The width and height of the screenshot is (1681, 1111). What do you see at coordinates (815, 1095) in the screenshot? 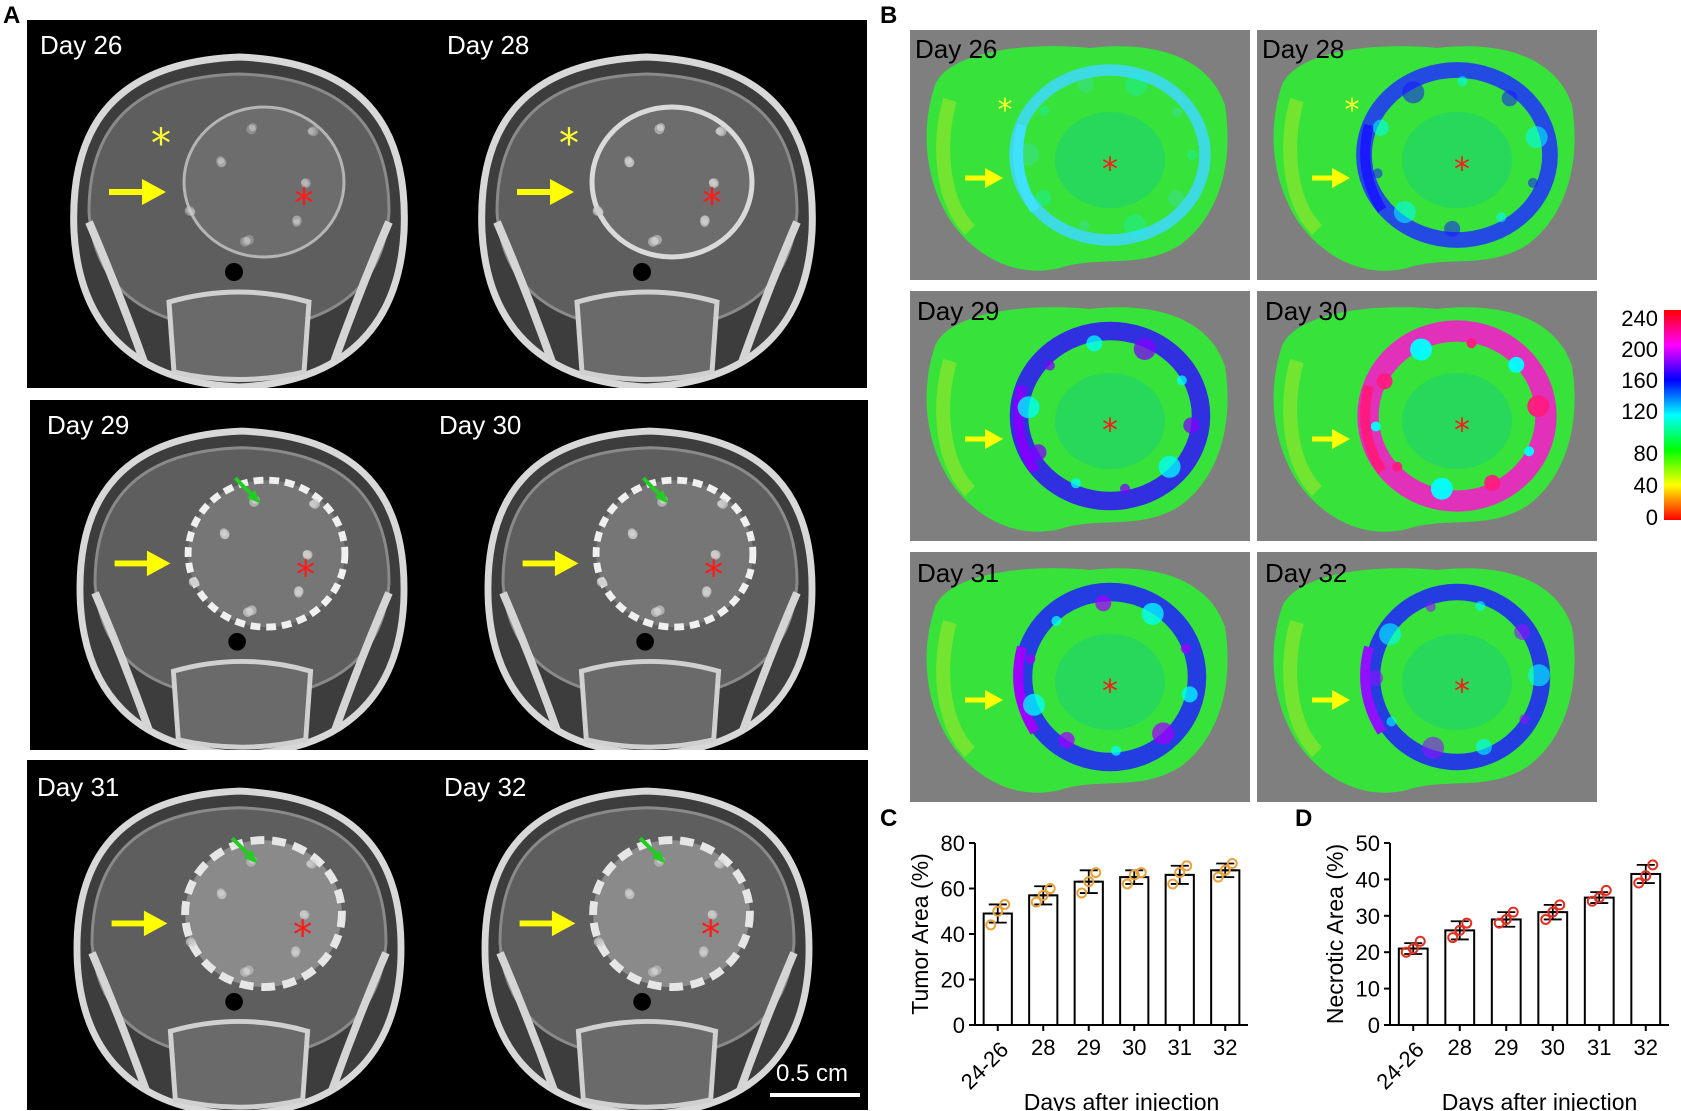
I see `scale-bar` at bounding box center [815, 1095].